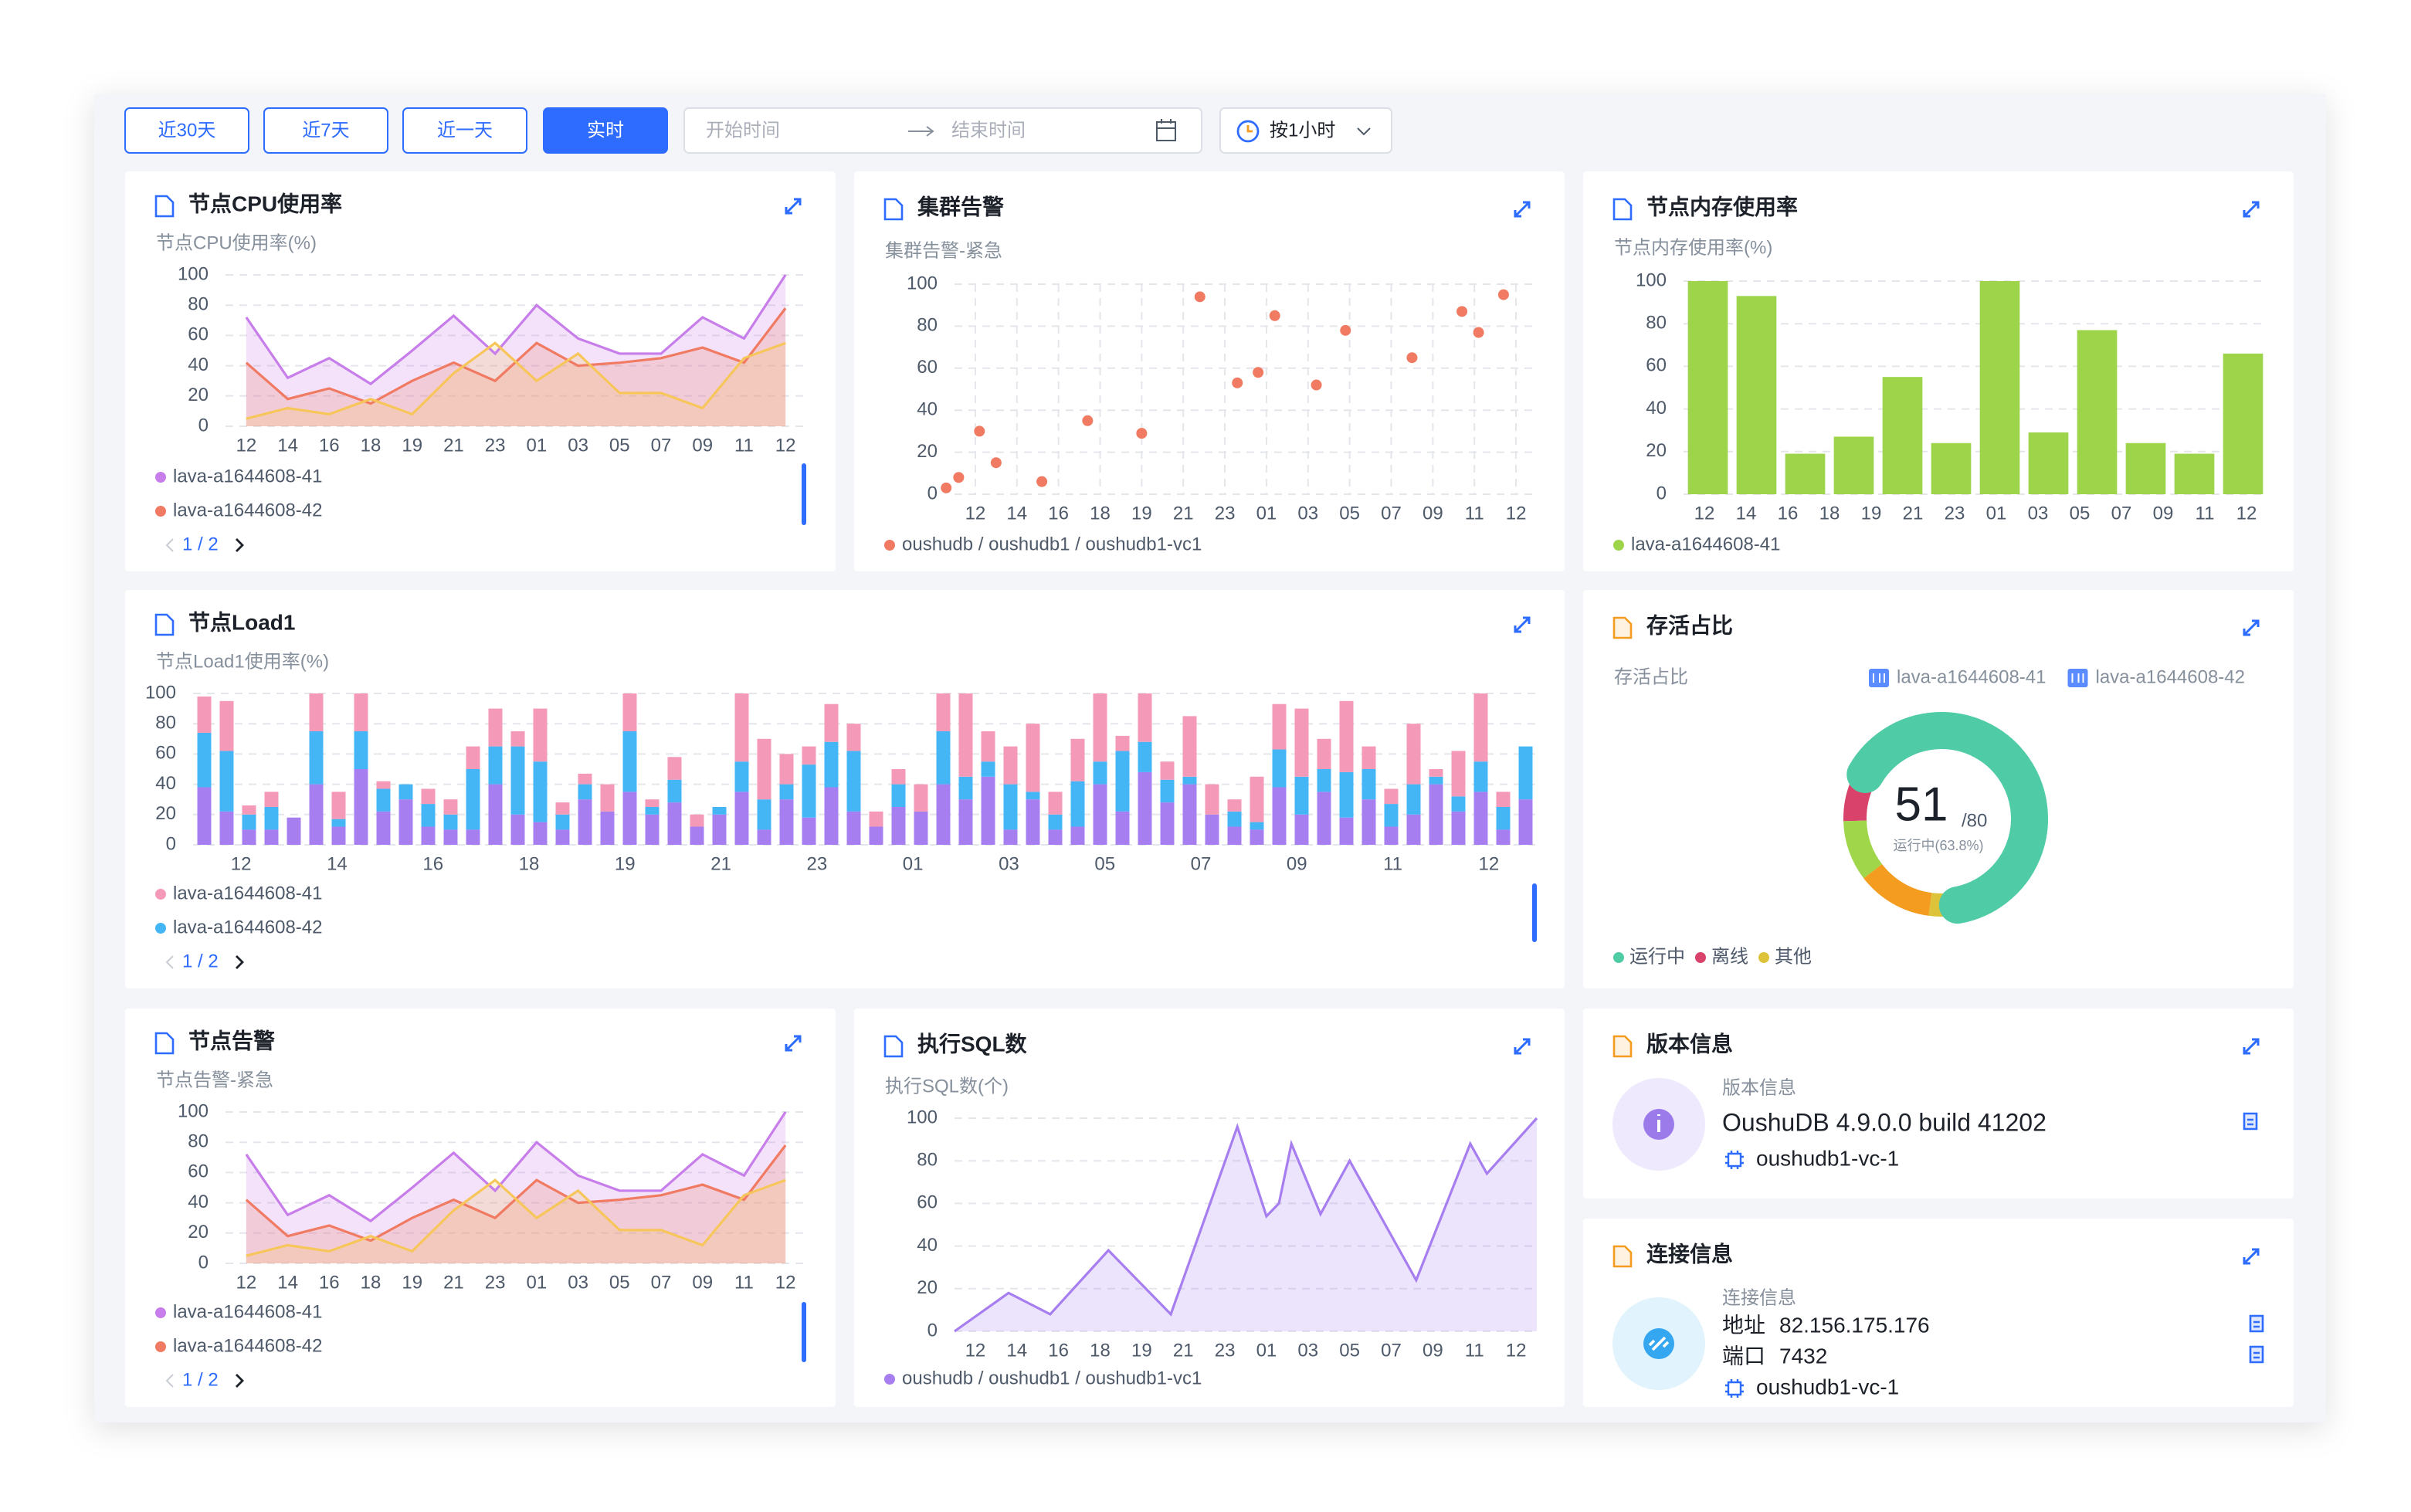  I want to click on date-range-input, so click(942, 130).